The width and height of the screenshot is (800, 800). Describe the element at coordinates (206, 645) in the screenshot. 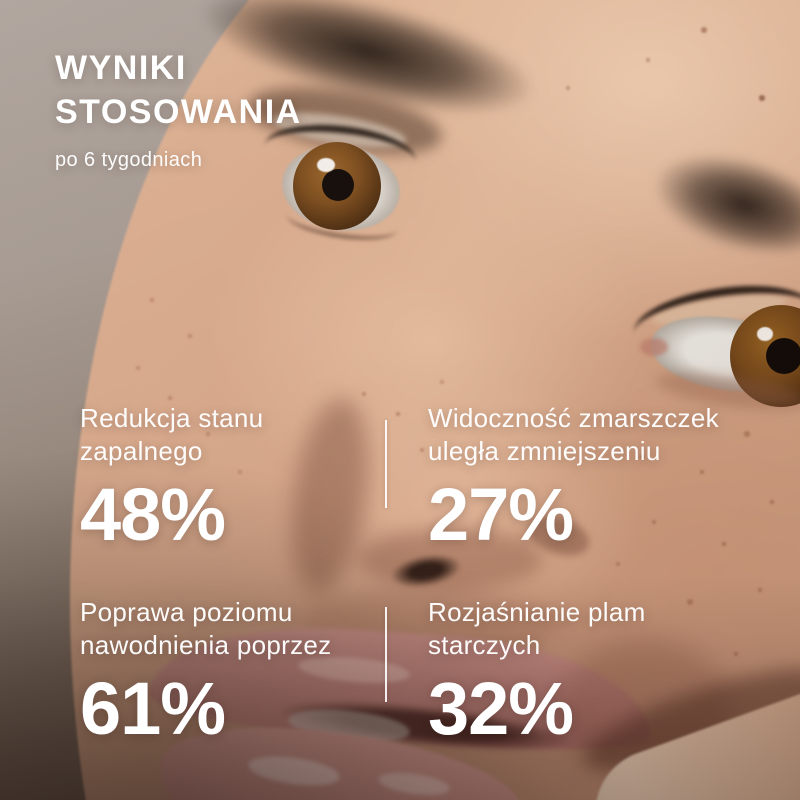

I see `stat-label-line: nawodnienia poprzez` at that location.